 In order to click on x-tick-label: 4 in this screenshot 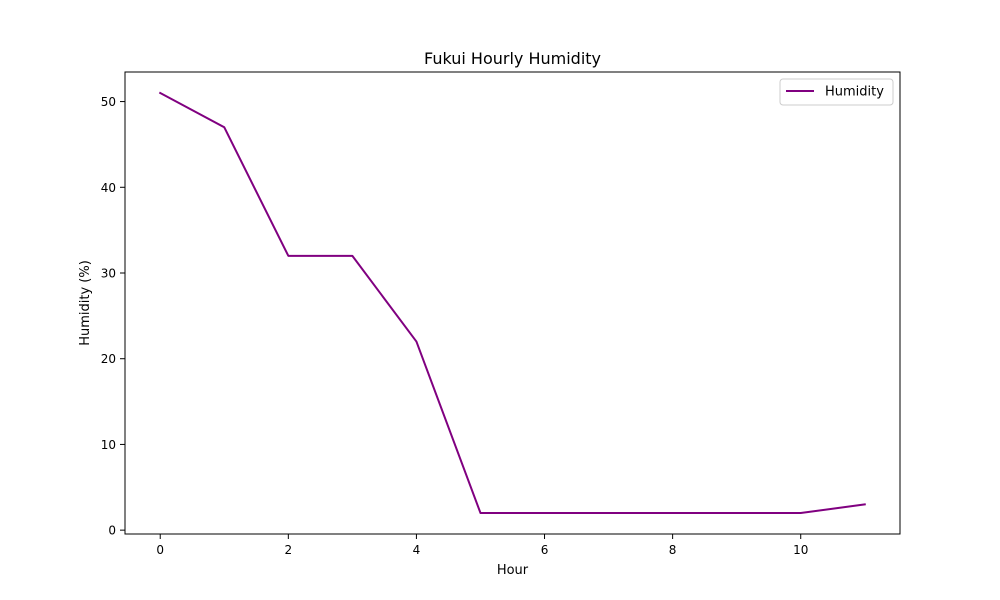, I will do `click(417, 550)`.